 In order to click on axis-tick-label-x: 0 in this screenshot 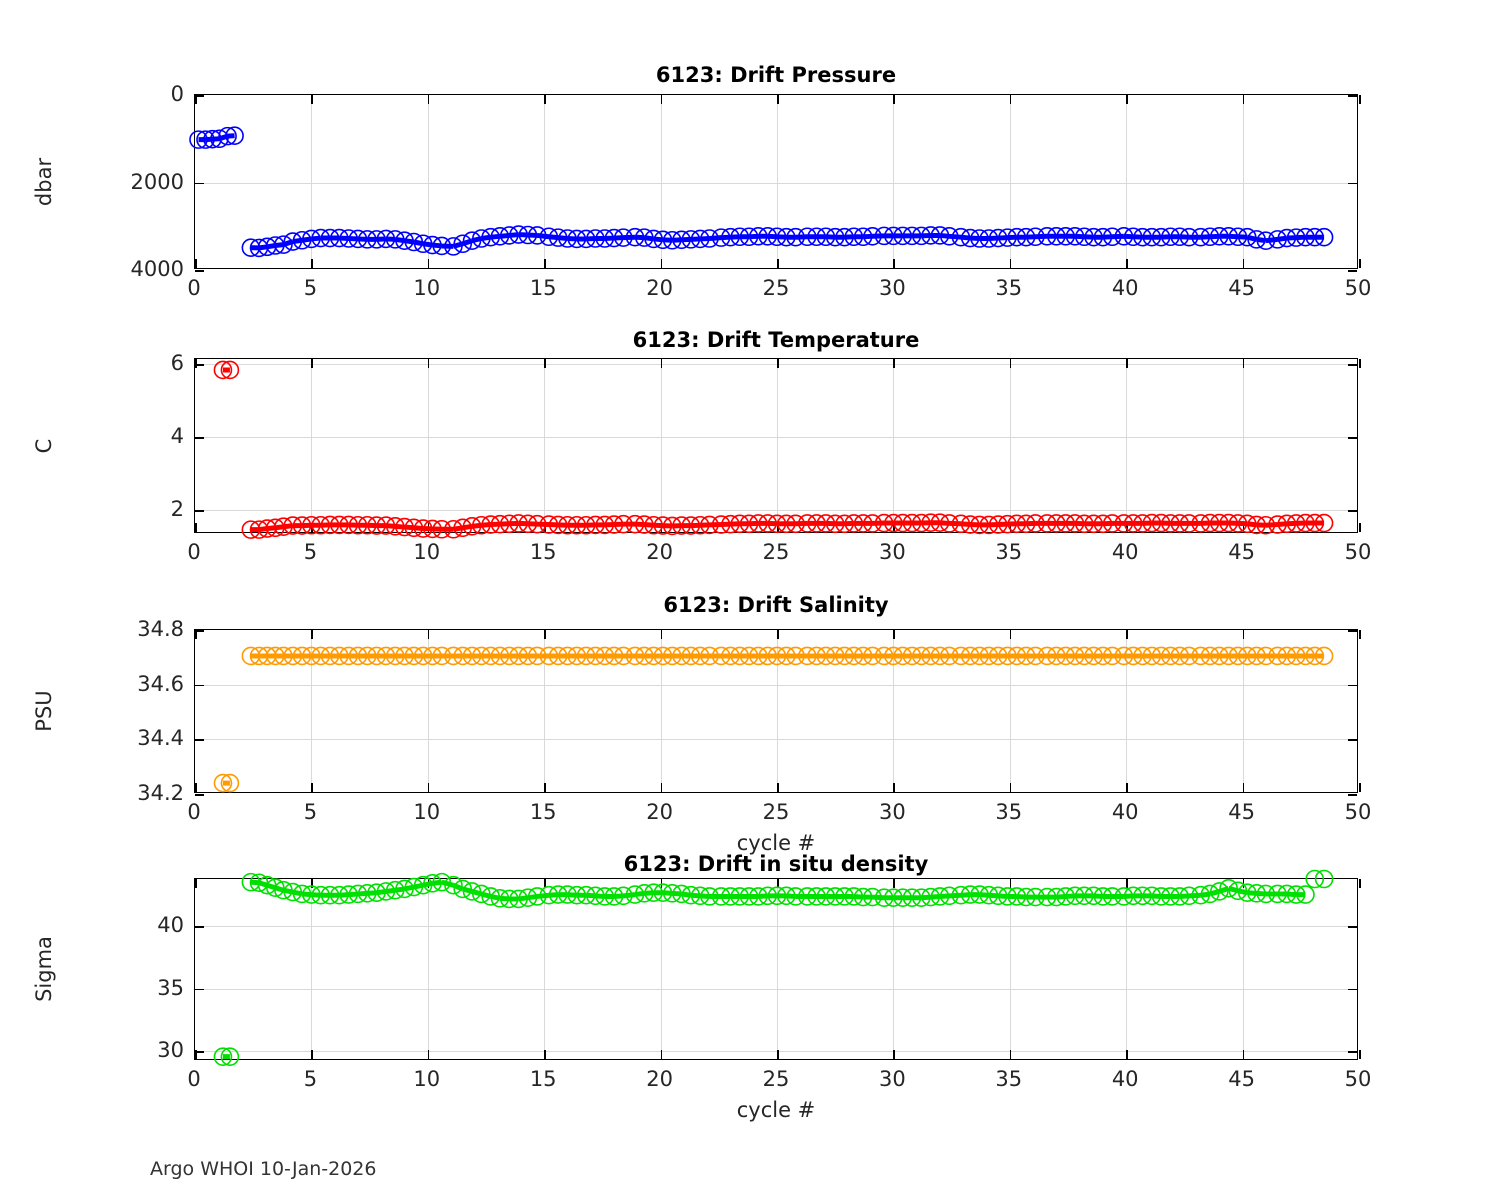, I will do `click(194, 552)`.